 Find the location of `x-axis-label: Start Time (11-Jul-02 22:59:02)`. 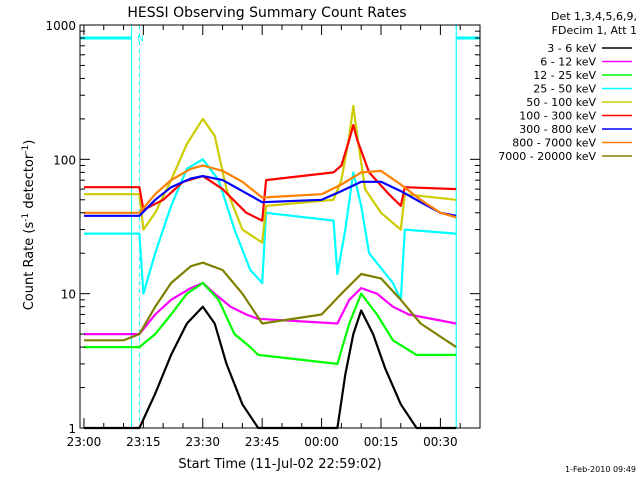

x-axis-label: Start Time (11-Jul-02 22:59:02) is located at coordinates (279, 464).